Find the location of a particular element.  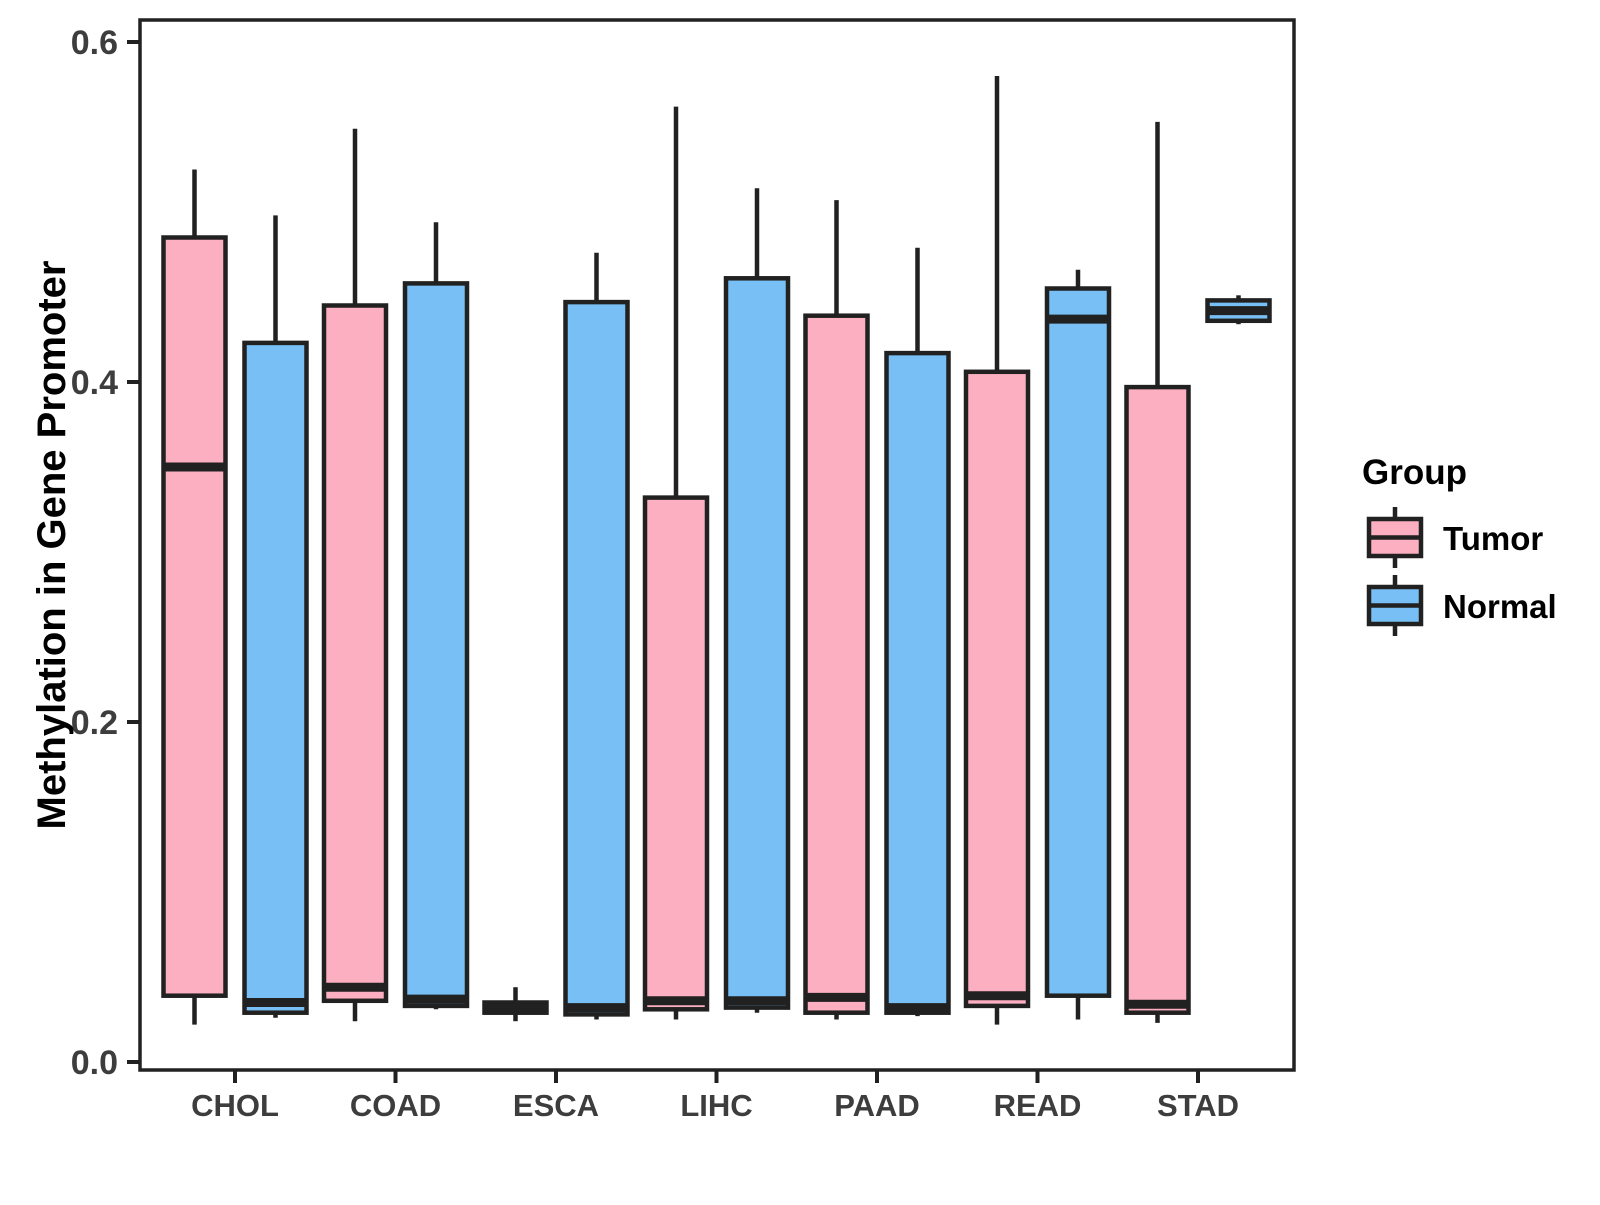

box-coad-normal-iqr is located at coordinates (436, 645).